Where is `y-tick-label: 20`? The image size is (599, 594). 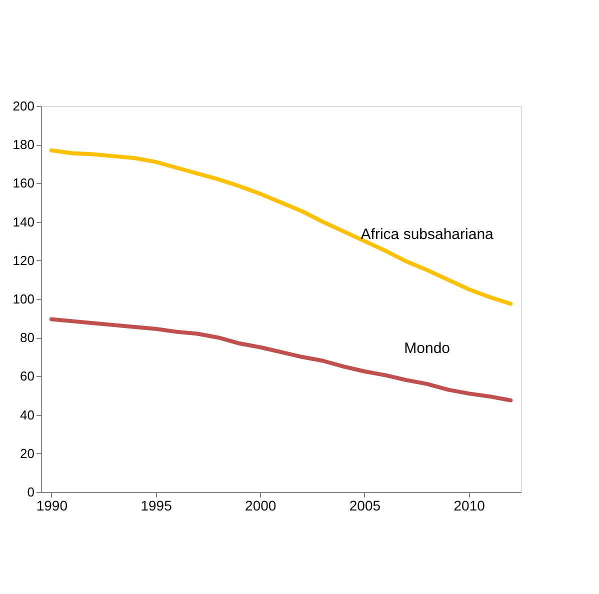
y-tick-label: 20 is located at coordinates (27, 453).